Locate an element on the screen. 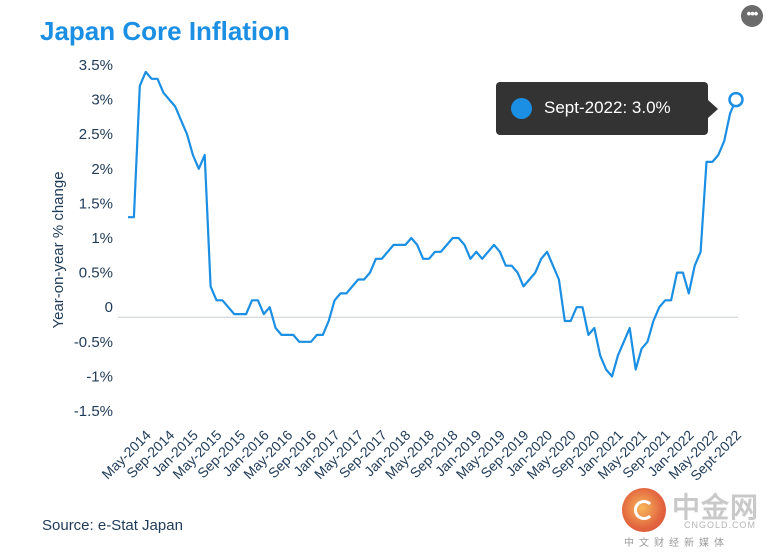 The height and width of the screenshot is (555, 779). last-point-marker is located at coordinates (736, 99).